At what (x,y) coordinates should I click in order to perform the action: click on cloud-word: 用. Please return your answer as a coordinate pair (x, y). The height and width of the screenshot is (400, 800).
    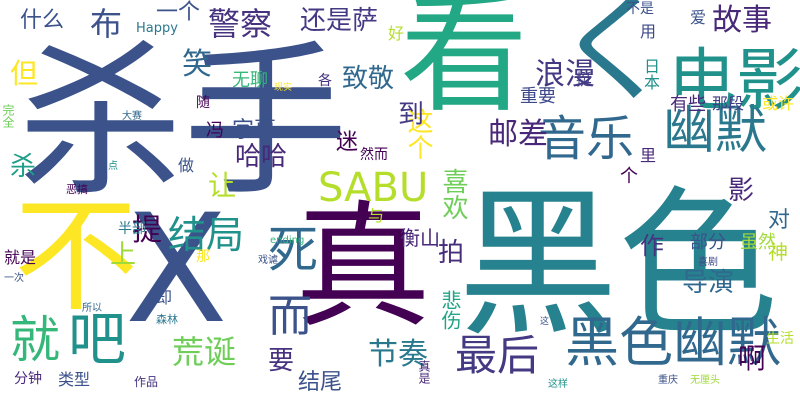
    Looking at the image, I should click on (648, 31).